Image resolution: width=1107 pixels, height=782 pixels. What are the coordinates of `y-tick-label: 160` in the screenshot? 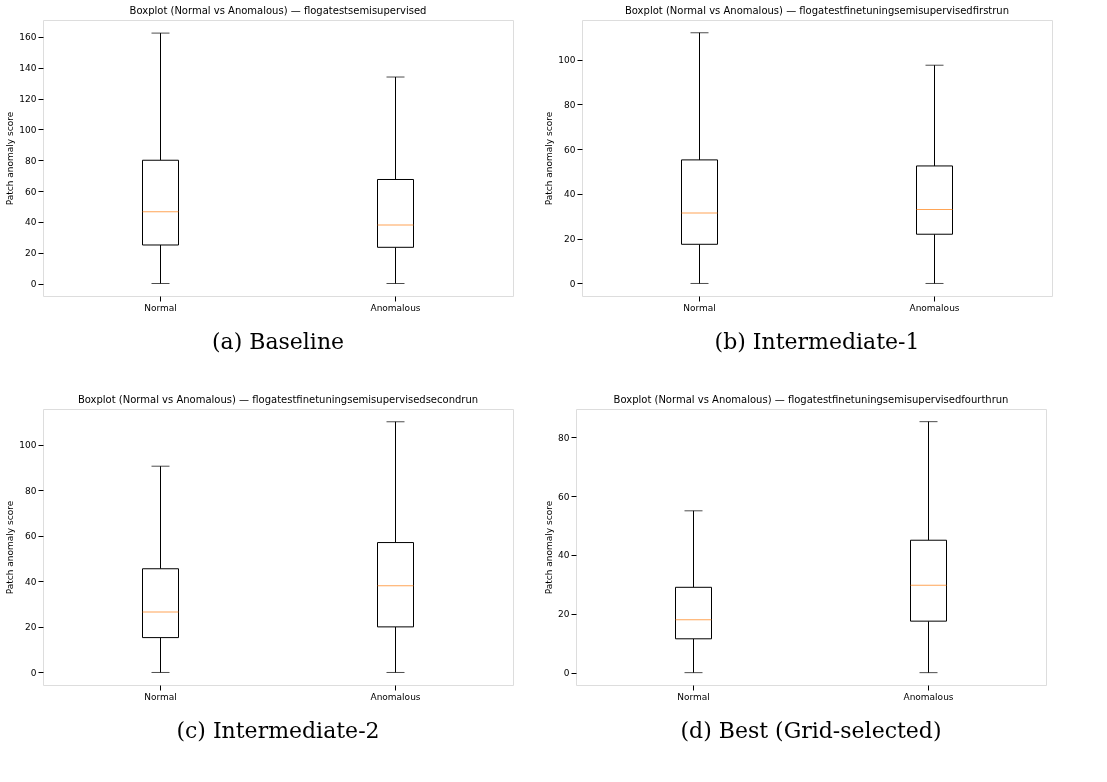 It's located at (28, 37).